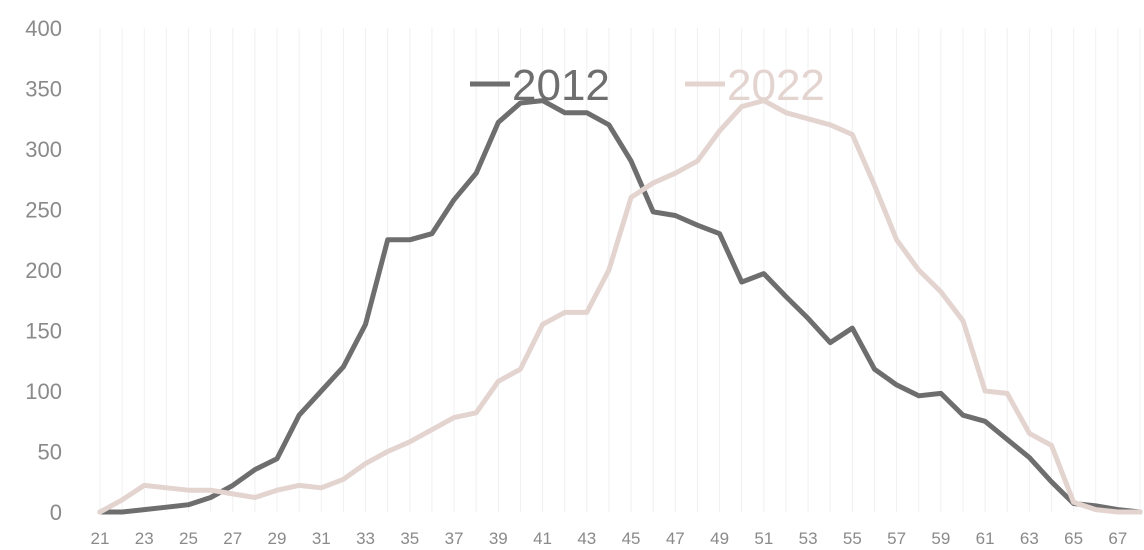 The width and height of the screenshot is (1144, 550). Describe the element at coordinates (232, 538) in the screenshot. I see `x-tick-label: 27` at that location.